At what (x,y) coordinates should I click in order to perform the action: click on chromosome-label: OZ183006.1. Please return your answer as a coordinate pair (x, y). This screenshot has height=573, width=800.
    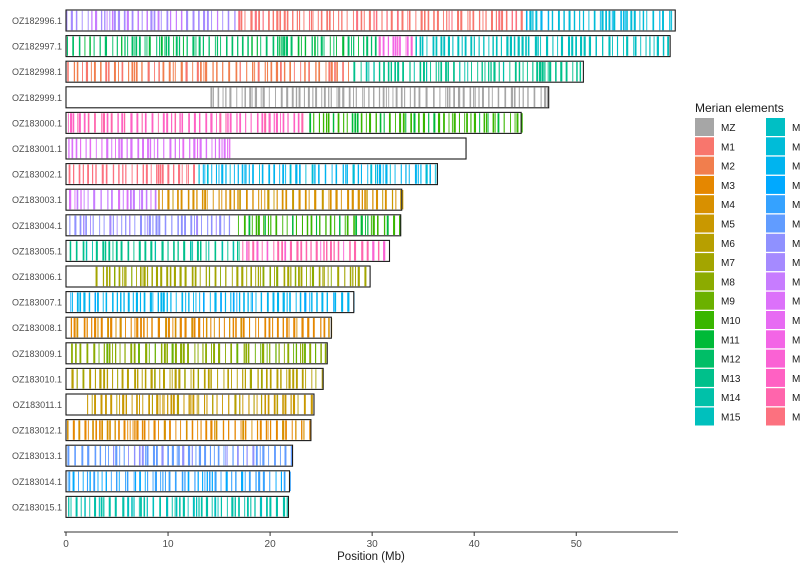
    Looking at the image, I should click on (37, 277).